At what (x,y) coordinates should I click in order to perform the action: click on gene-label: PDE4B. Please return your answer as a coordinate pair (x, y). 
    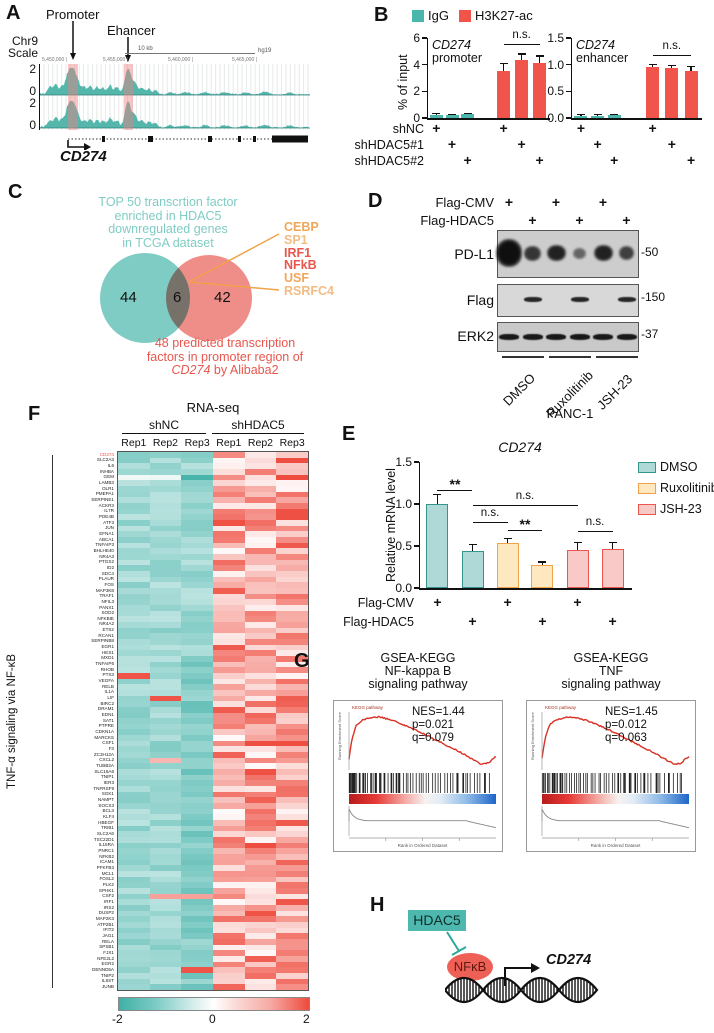
    Looking at the image, I should click on (106, 516).